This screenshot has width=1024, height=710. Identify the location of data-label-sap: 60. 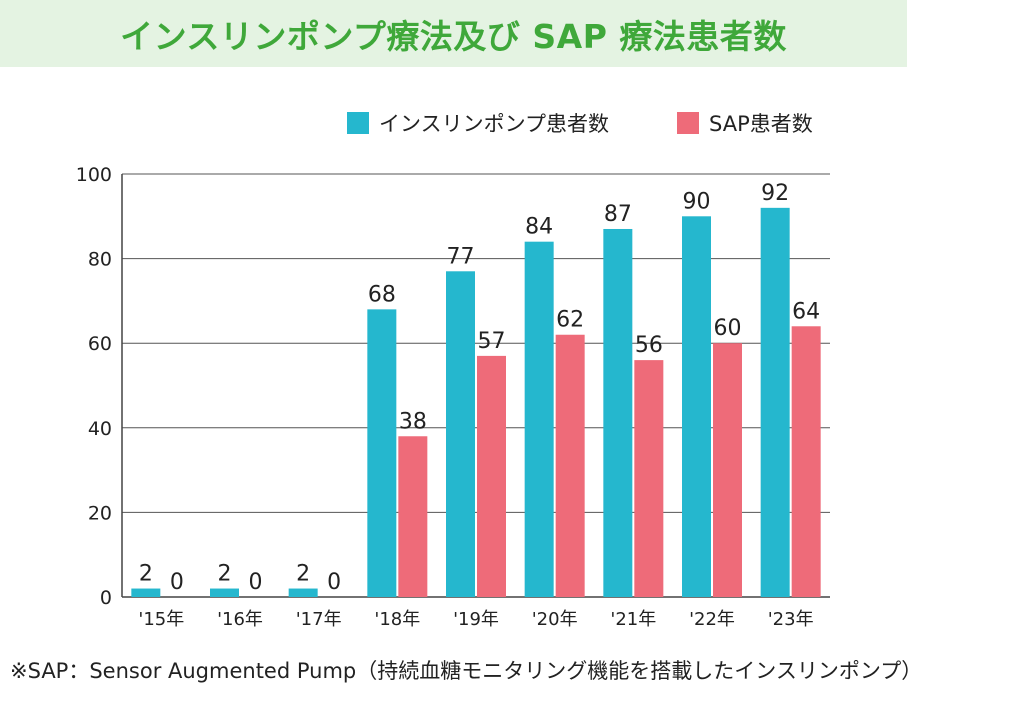
(728, 328).